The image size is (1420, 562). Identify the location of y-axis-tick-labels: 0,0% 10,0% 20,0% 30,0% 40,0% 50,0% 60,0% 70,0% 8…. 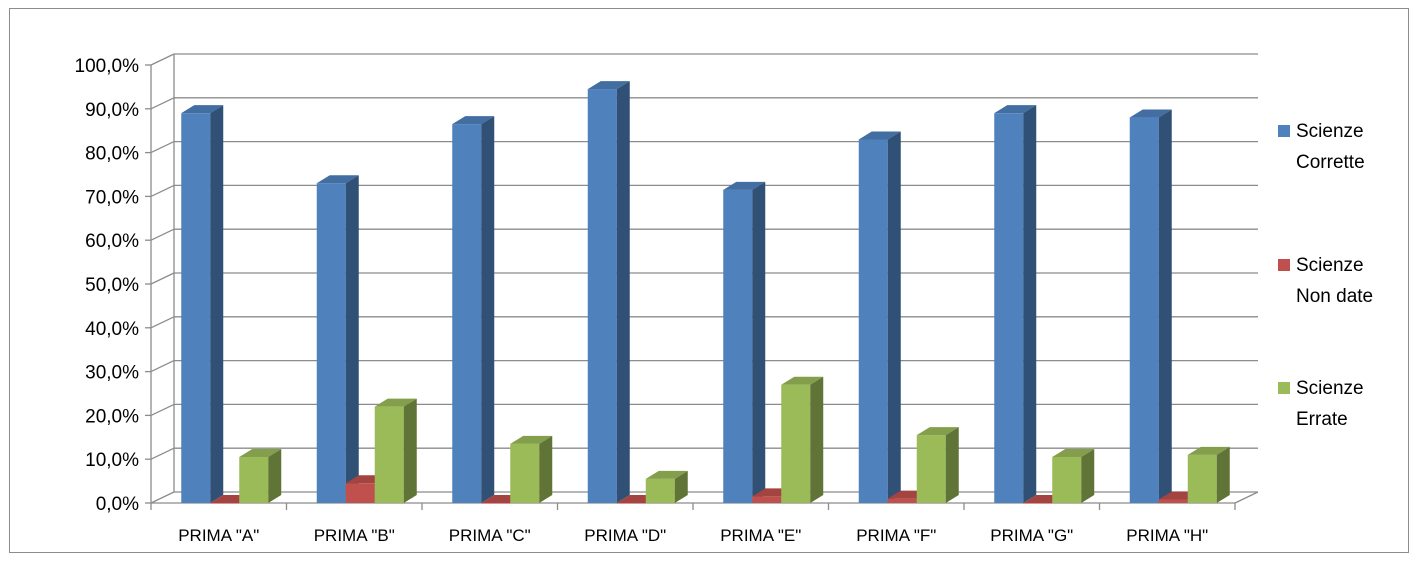
(107, 285).